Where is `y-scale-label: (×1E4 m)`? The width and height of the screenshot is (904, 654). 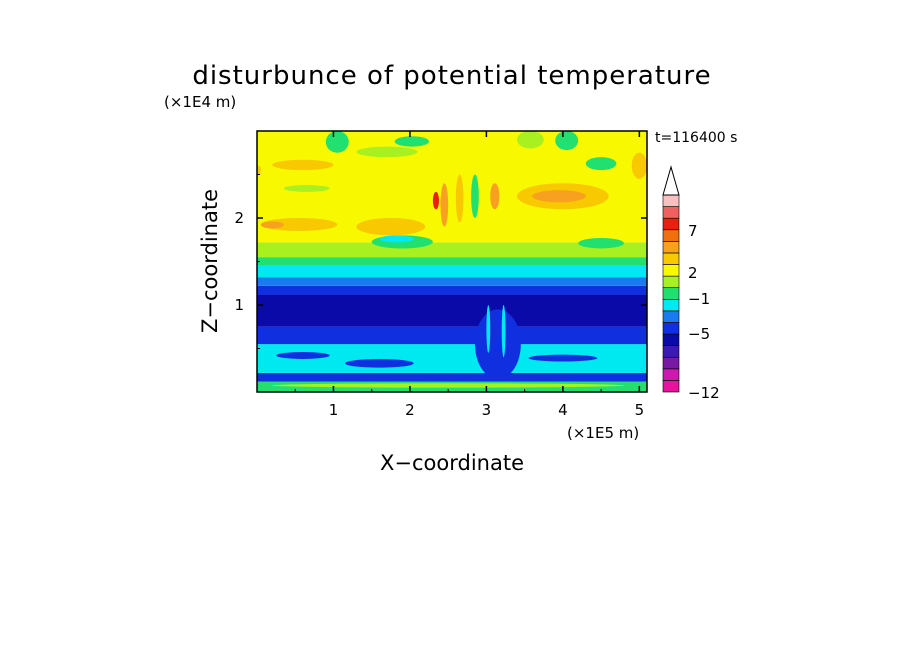 y-scale-label: (×1E4 m) is located at coordinates (200, 102).